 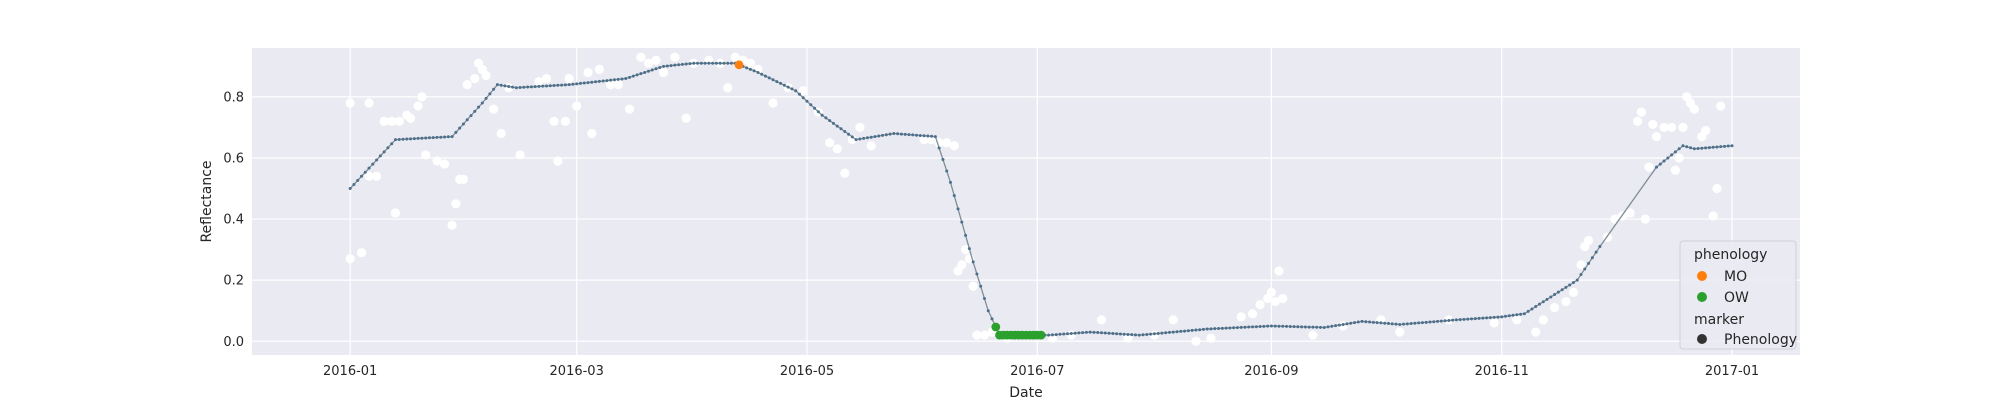 What do you see at coordinates (1732, 371) in the screenshot?
I see `x-tick-label: 2017-01` at bounding box center [1732, 371].